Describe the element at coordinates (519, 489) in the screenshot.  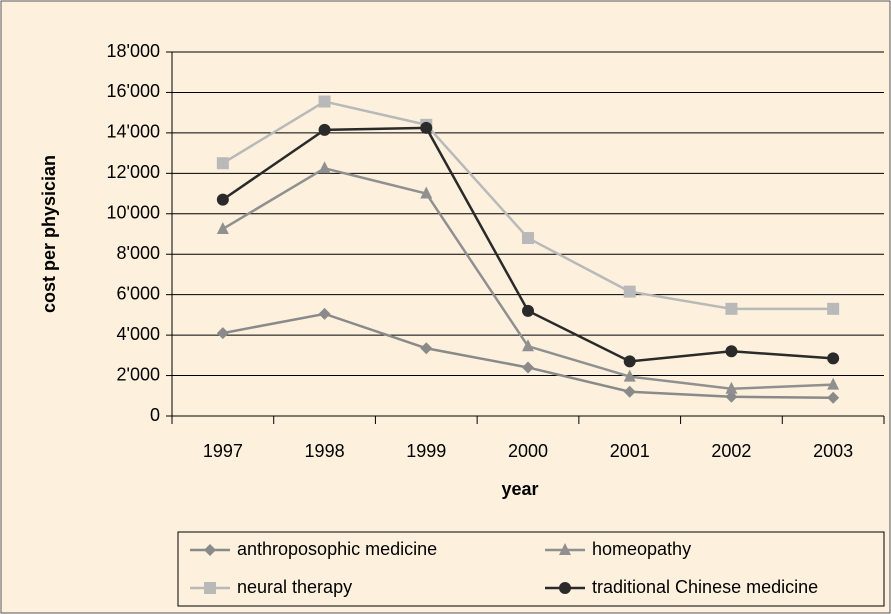
I see `x-axis-label: year` at that location.